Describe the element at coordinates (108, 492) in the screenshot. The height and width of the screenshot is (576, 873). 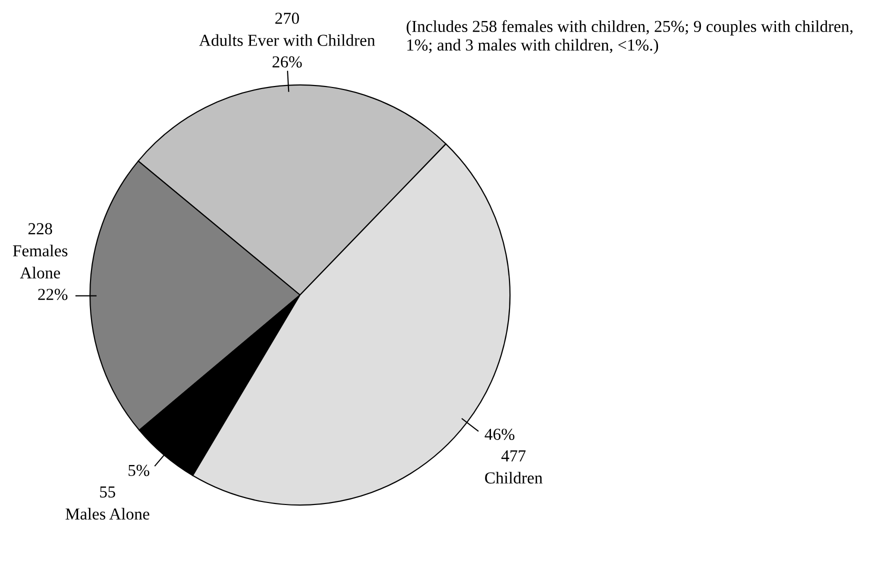
I see `data-label: 55` at that location.